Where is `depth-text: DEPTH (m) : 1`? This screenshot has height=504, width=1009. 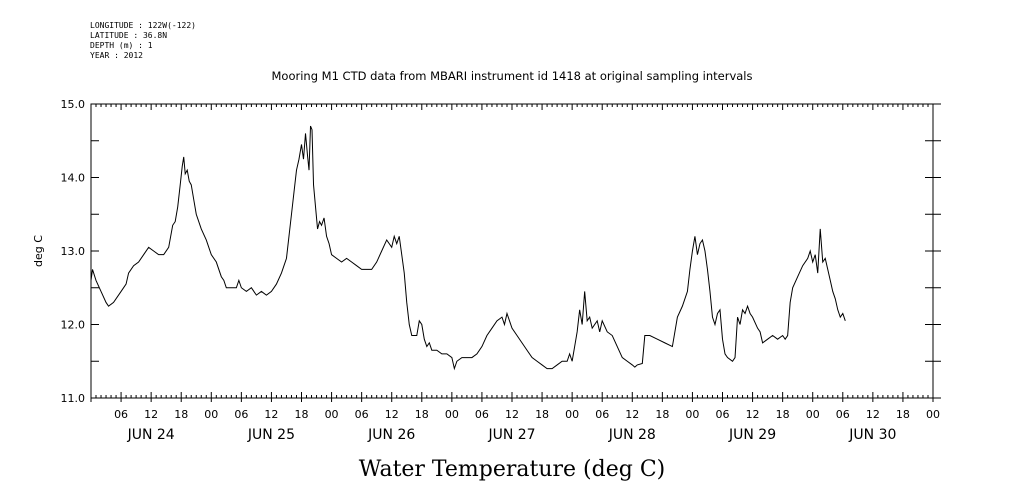 depth-text: DEPTH (m) : 1 is located at coordinates (121, 45).